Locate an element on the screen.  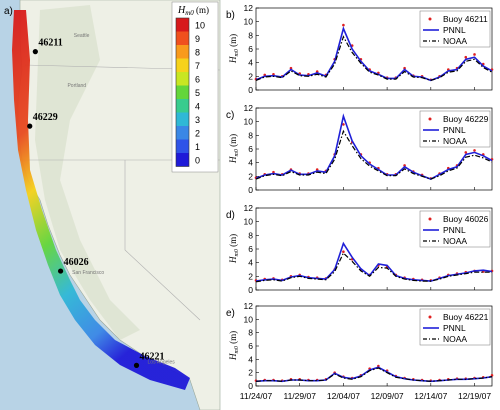
chart-panel-label: b) is located at coordinates (230, 15).